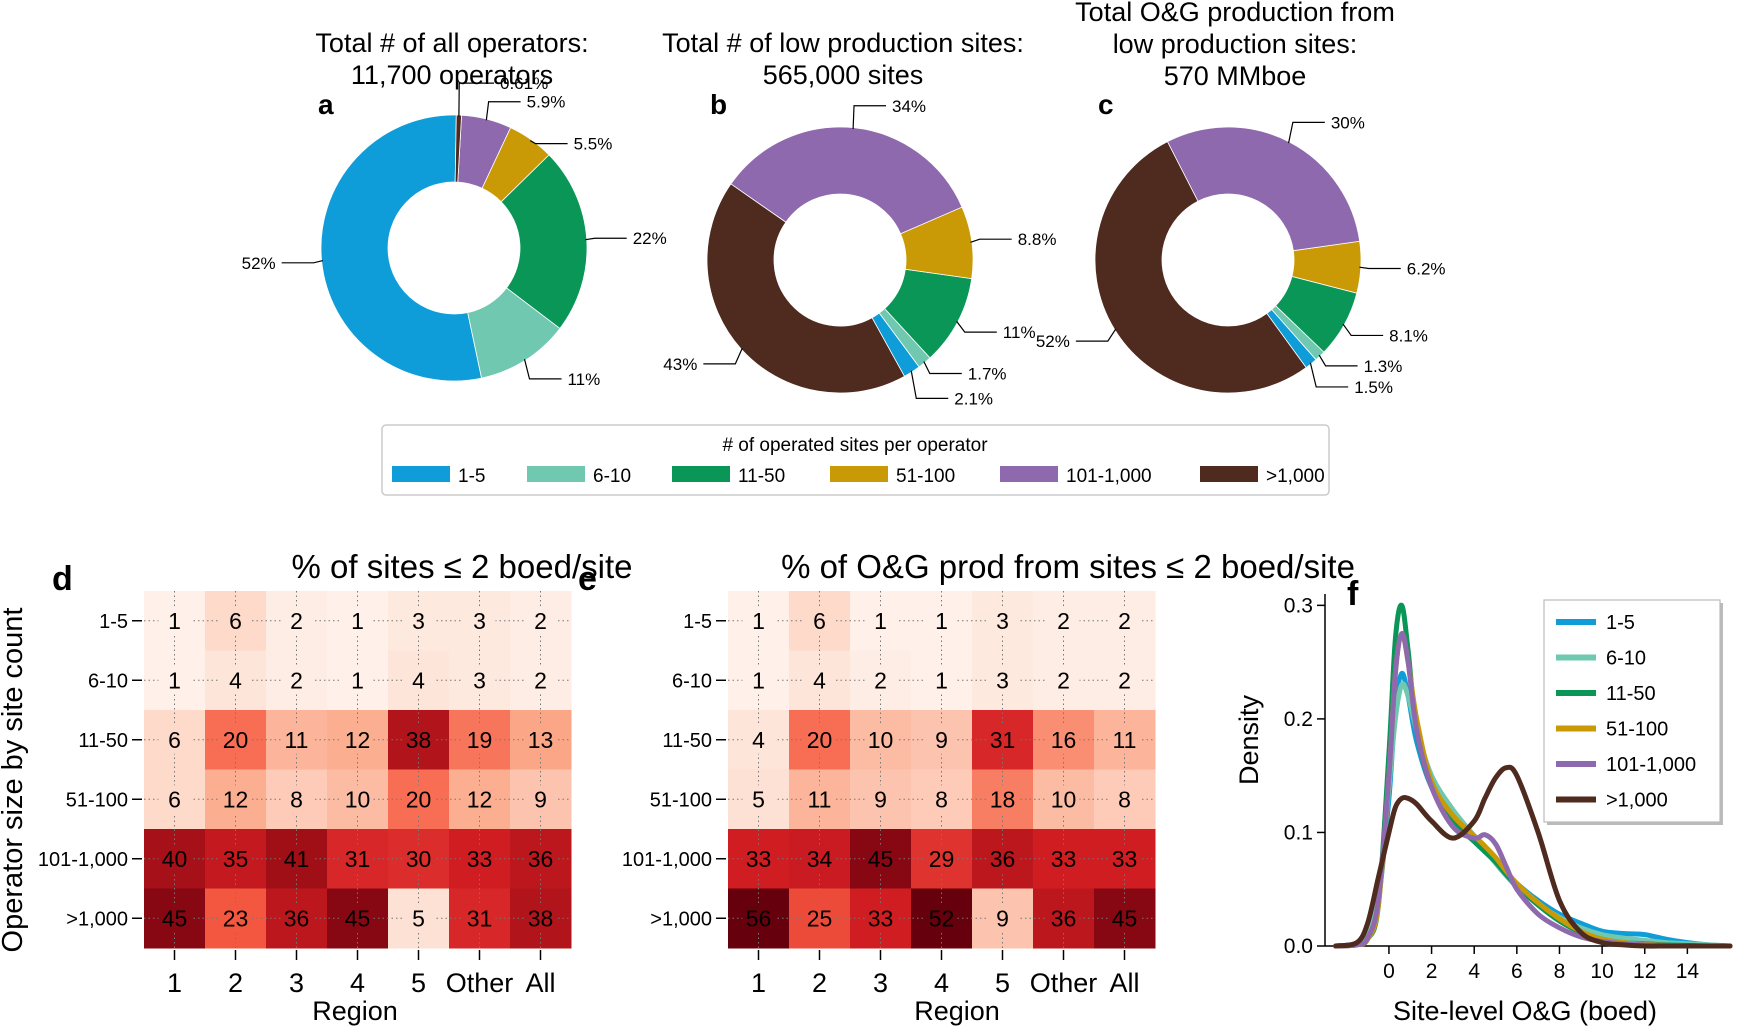 The height and width of the screenshot is (1034, 1750). What do you see at coordinates (820, 740) in the screenshot?
I see `heatmap-e-value: 20` at bounding box center [820, 740].